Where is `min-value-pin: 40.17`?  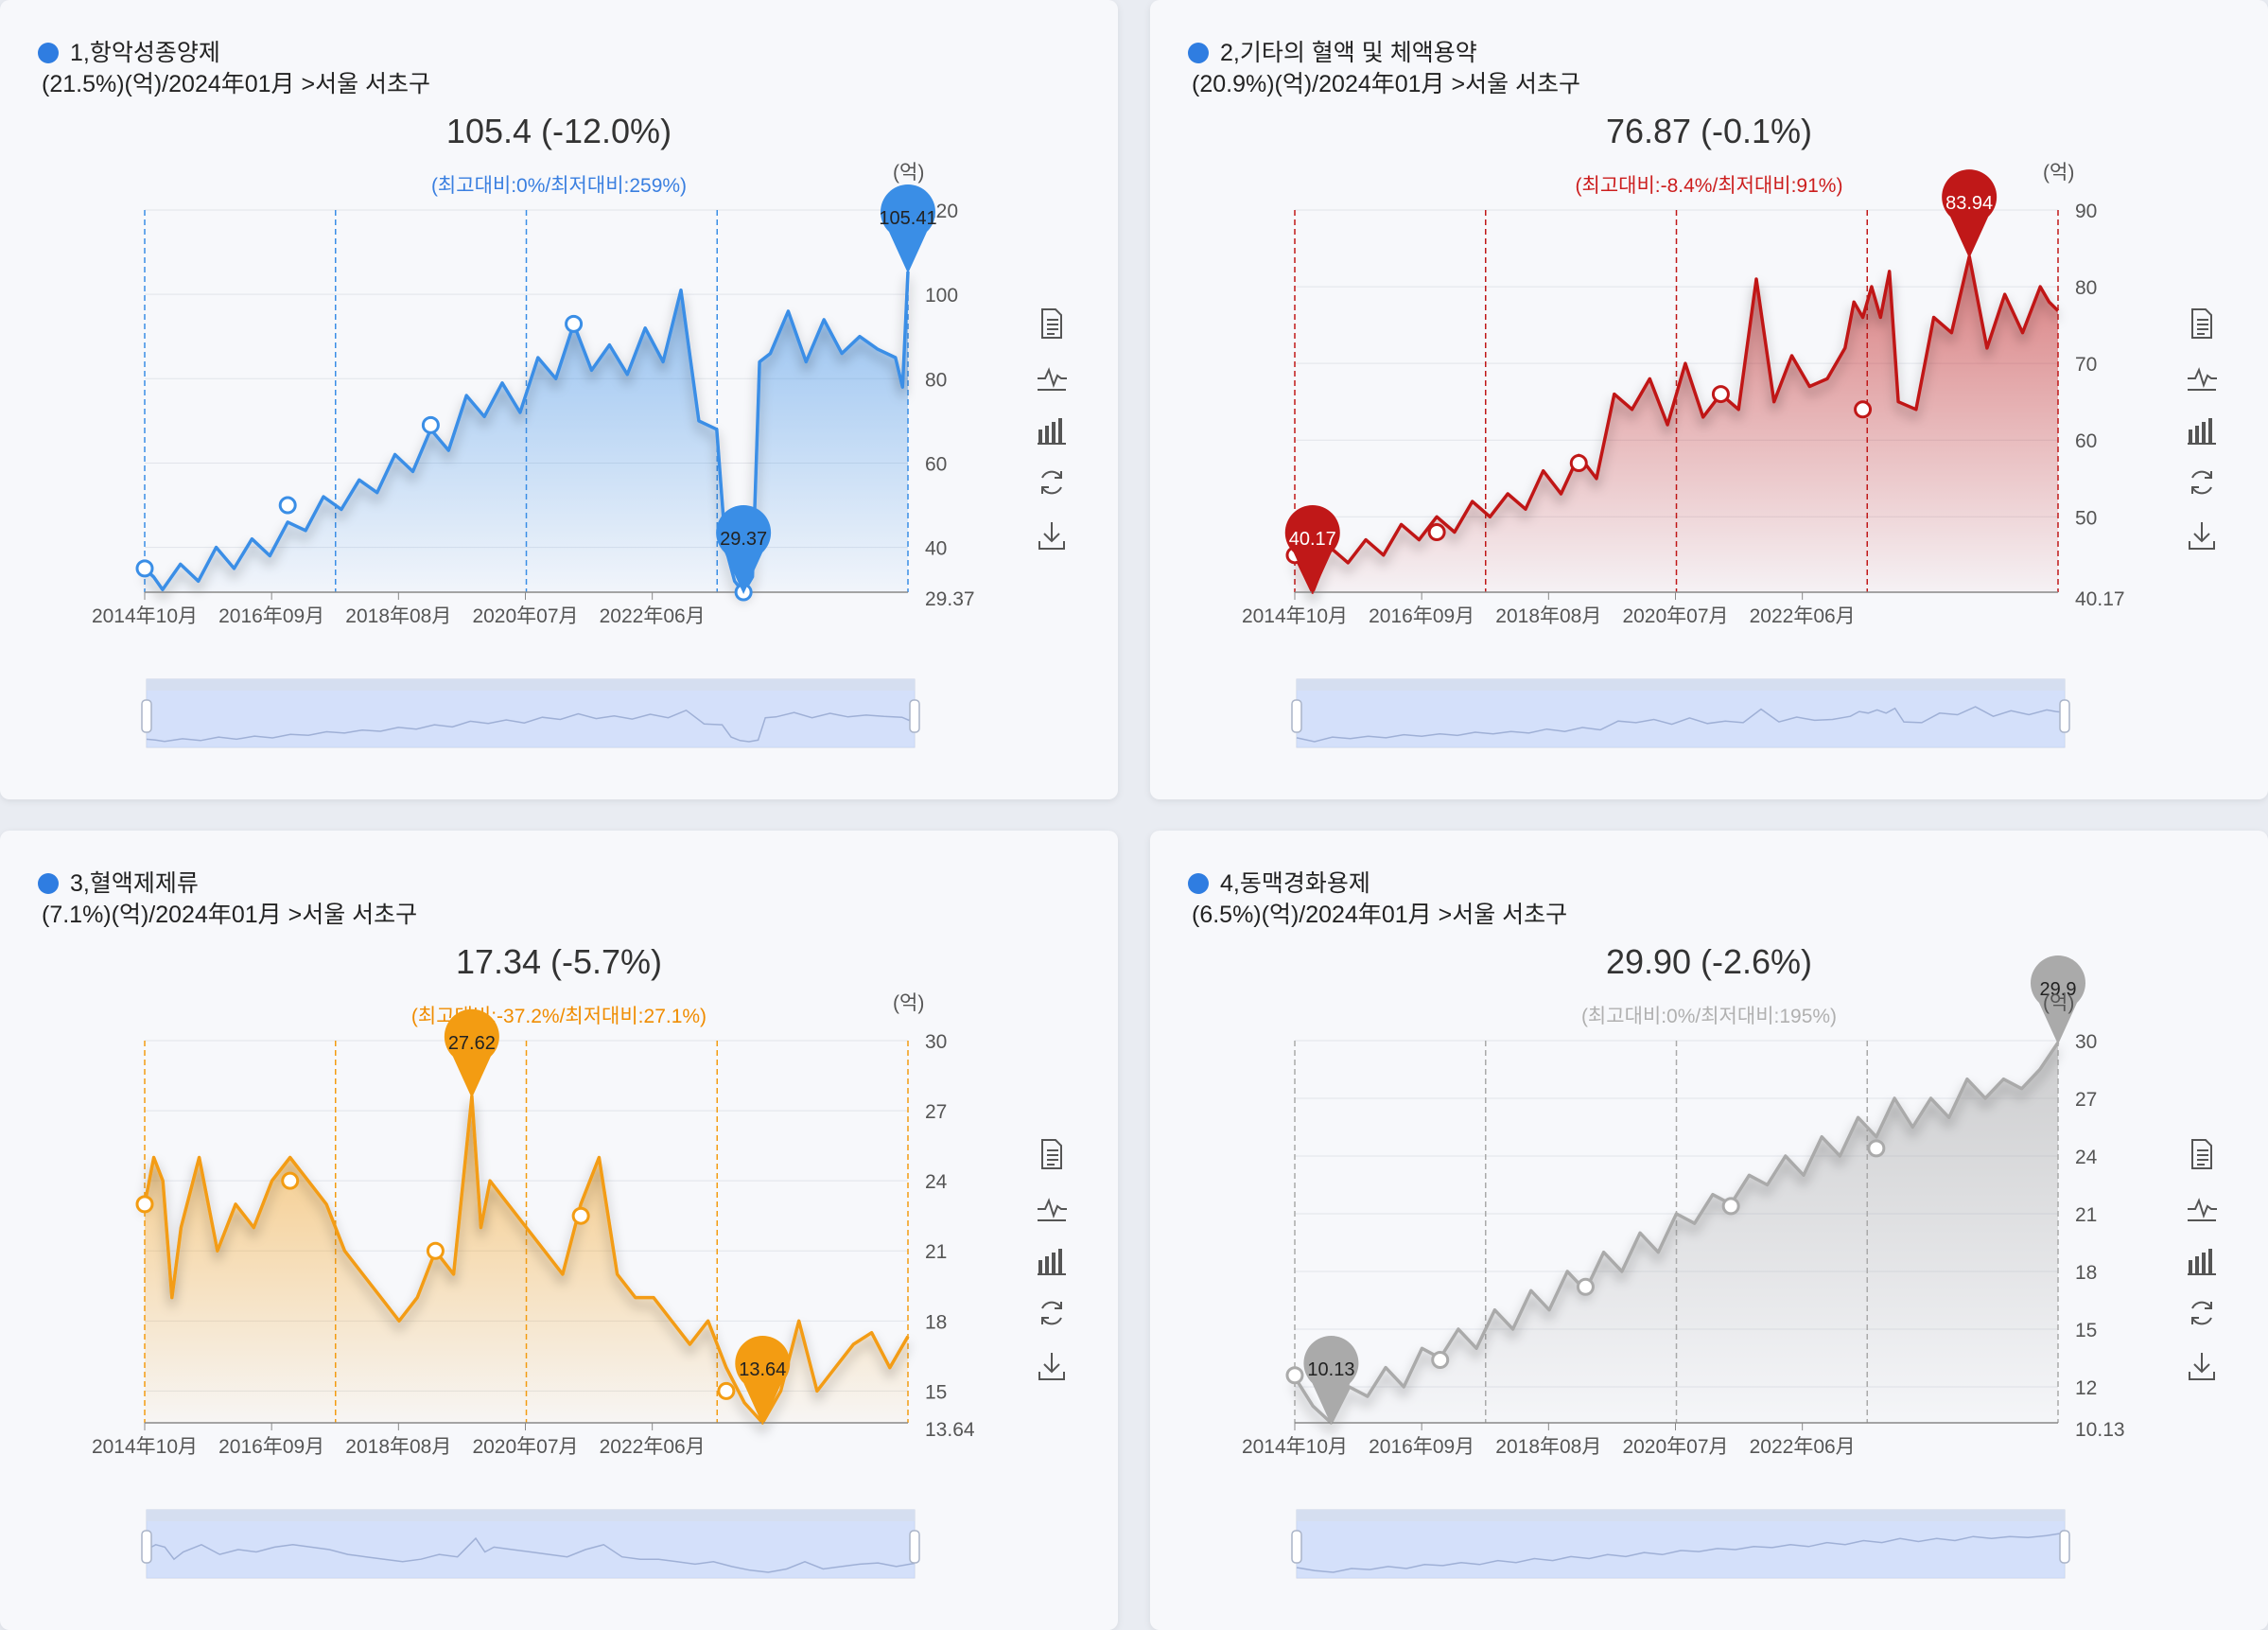 min-value-pin: 40.17 is located at coordinates (1312, 549).